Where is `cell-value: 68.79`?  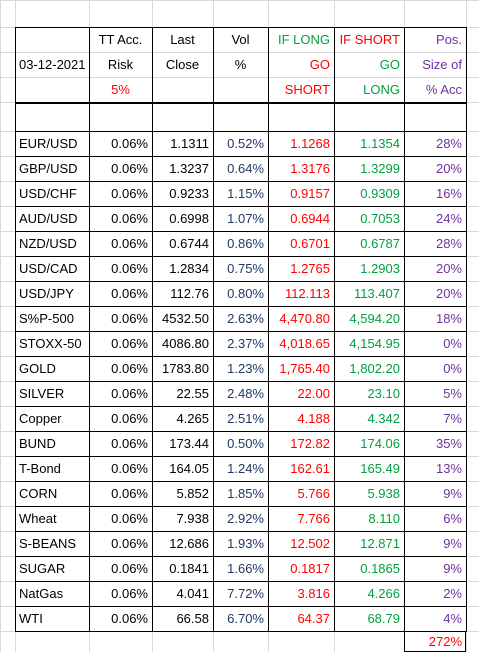 cell-value: 68.79 is located at coordinates (383, 618).